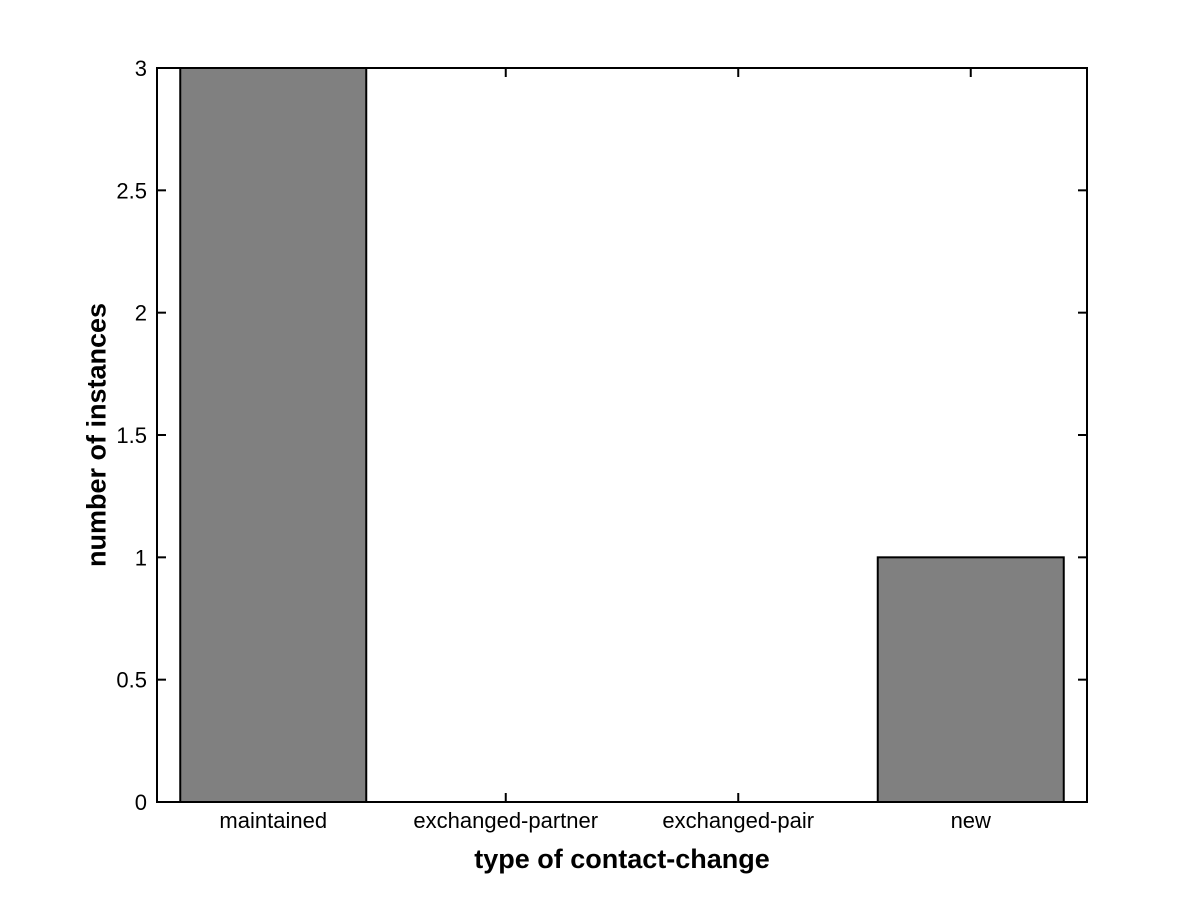 This screenshot has width=1201, height=901. Describe the element at coordinates (141, 68) in the screenshot. I see `y-tick-label: 3` at that location.